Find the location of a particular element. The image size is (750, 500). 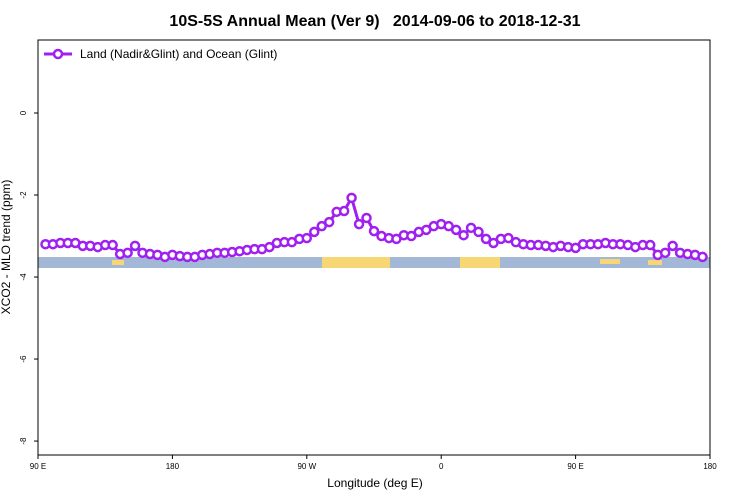

x-tick-label: 0 is located at coordinates (441, 466).